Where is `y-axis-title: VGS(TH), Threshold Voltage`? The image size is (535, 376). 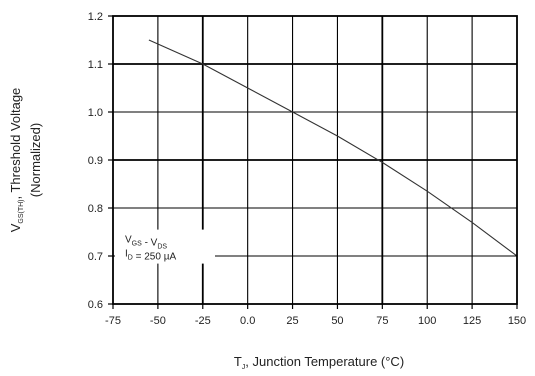
y-axis-title: VGS(TH), Threshold Voltage is located at coordinates (16, 160).